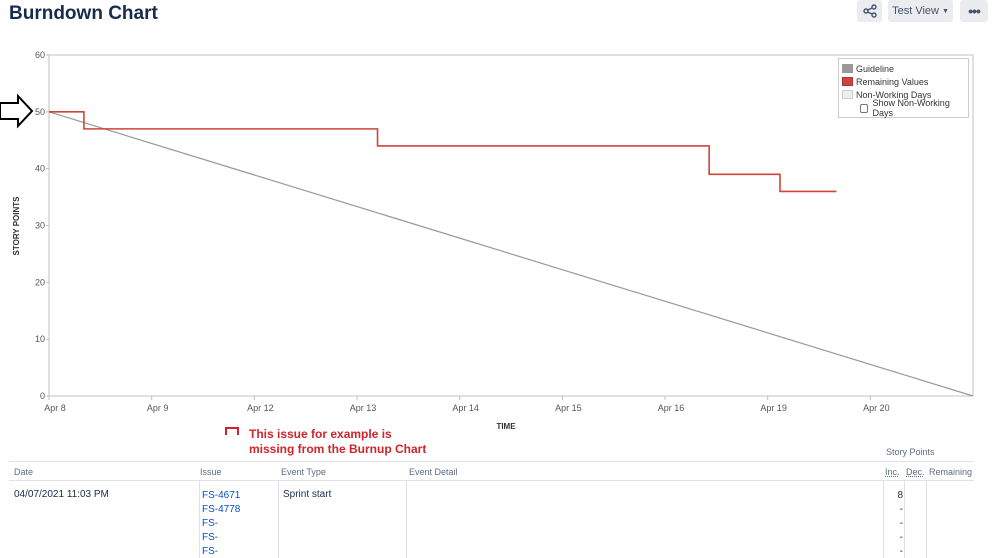 This screenshot has height=558, width=999. Describe the element at coordinates (915, 472) in the screenshot. I see `header-dec: Dec.` at that location.